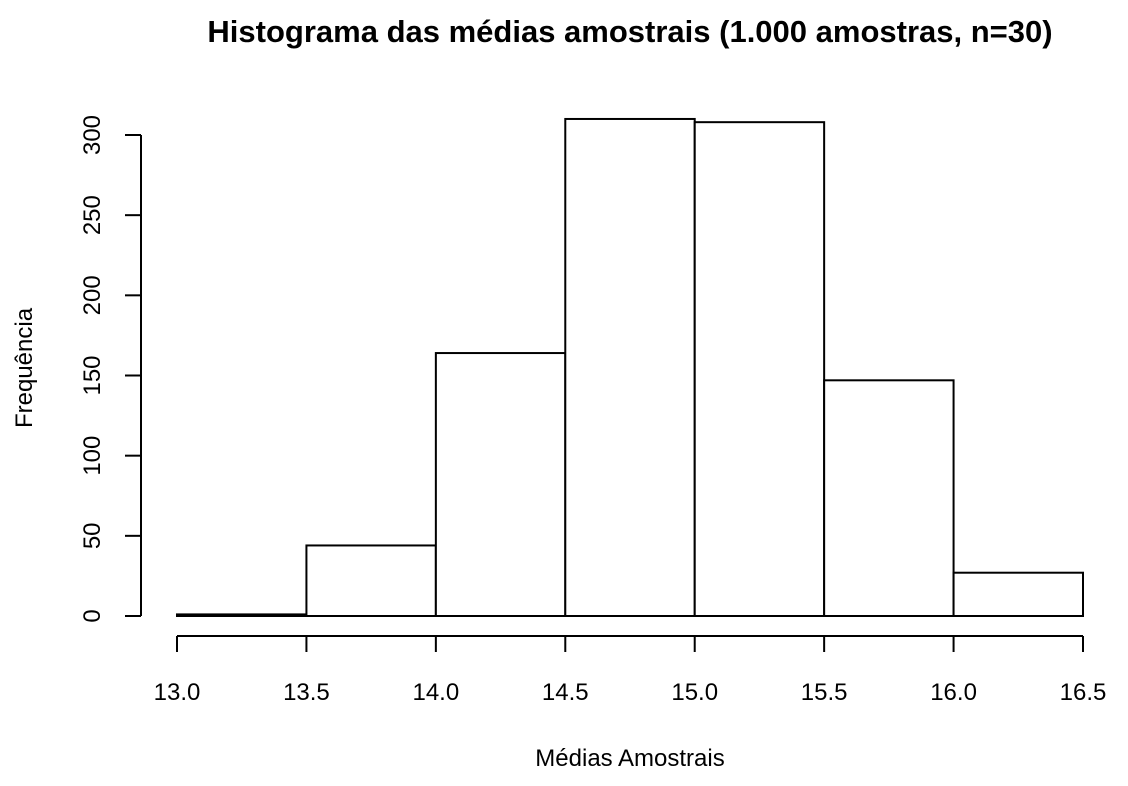  I want to click on y-tick-label: 100, so click(92, 456).